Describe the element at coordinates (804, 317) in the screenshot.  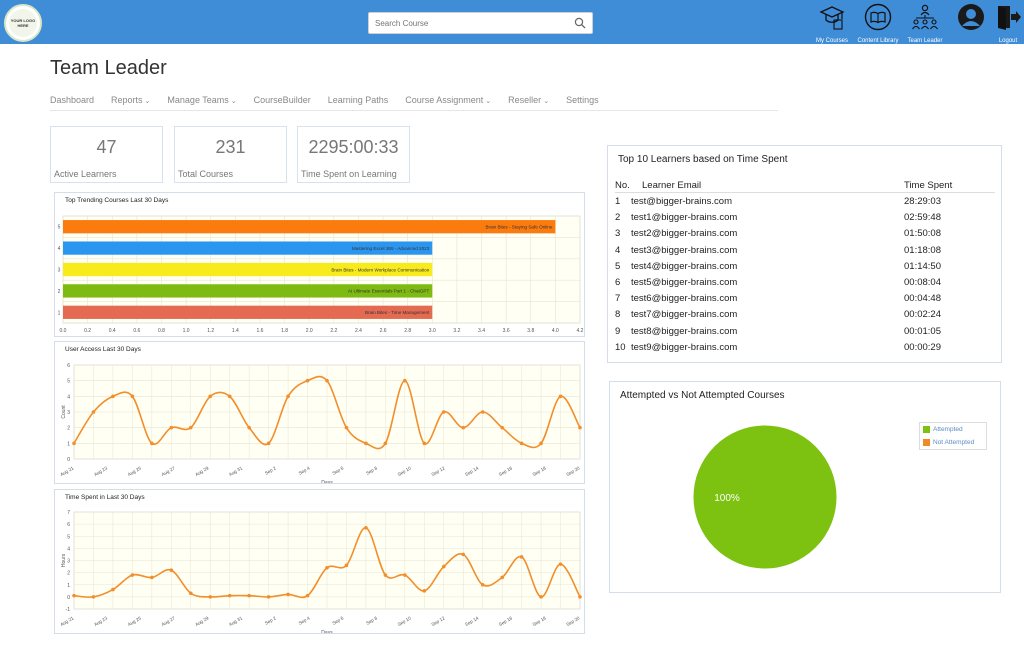
I see `table-row: 8 test7@bigger-brains.com 00:02:24` at that location.